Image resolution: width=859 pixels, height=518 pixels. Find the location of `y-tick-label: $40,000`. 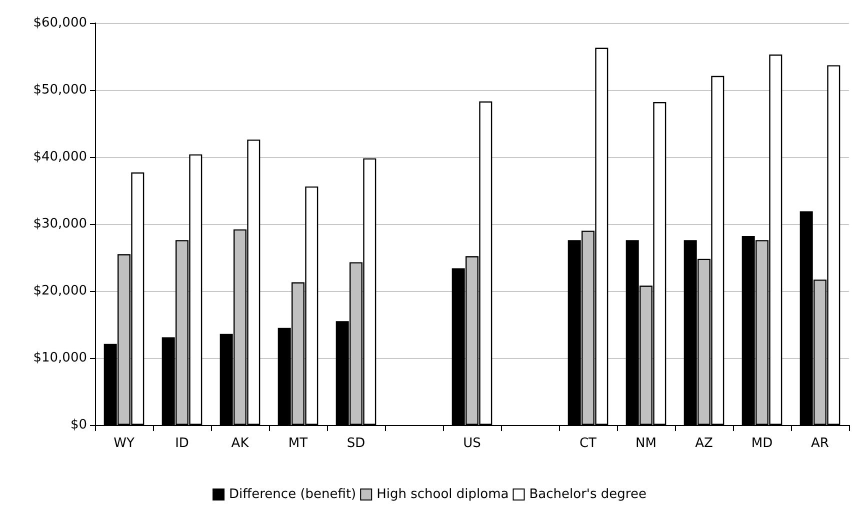

y-tick-label: $40,000 is located at coordinates (60, 157).